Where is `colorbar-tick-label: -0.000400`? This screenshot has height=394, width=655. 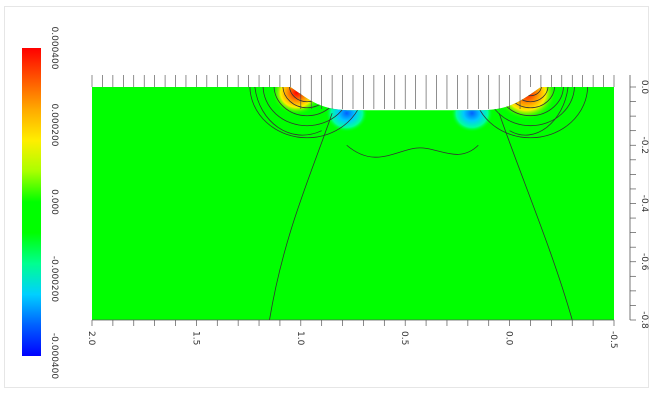 colorbar-tick-label: -0.000400 is located at coordinates (54, 356).